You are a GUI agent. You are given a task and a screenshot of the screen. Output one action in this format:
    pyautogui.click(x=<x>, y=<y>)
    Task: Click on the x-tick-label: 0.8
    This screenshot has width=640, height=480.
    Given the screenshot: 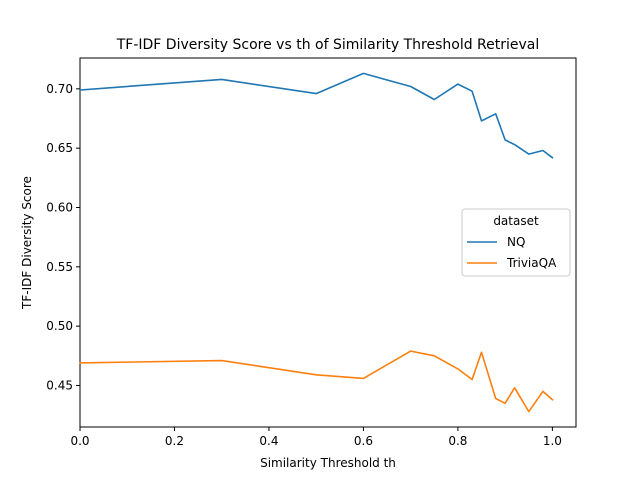 What is the action you would take?
    pyautogui.click(x=457, y=441)
    